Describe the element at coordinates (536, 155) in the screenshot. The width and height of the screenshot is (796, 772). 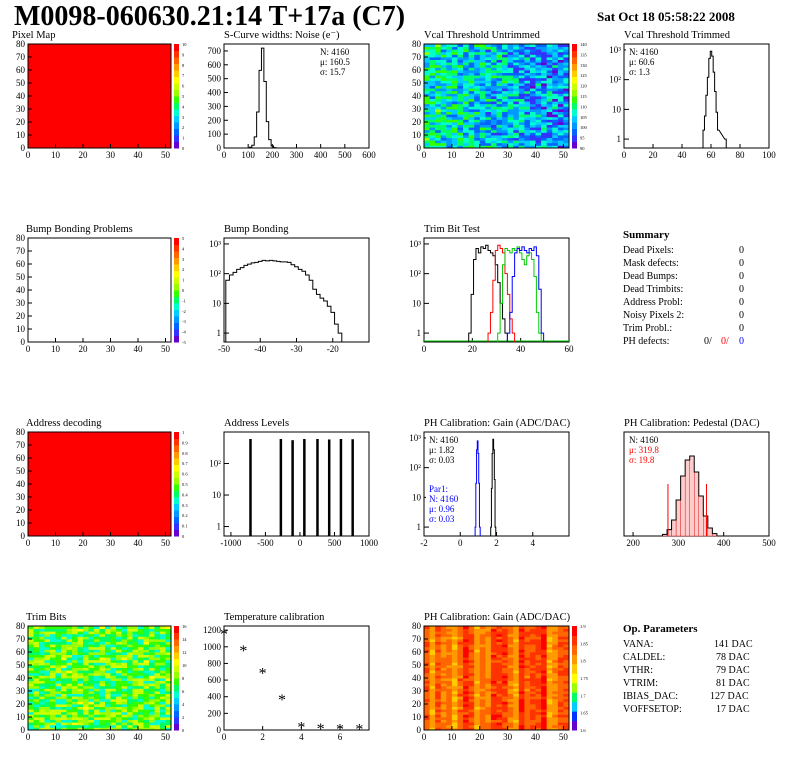
I see `x-tick-label: 40` at that location.